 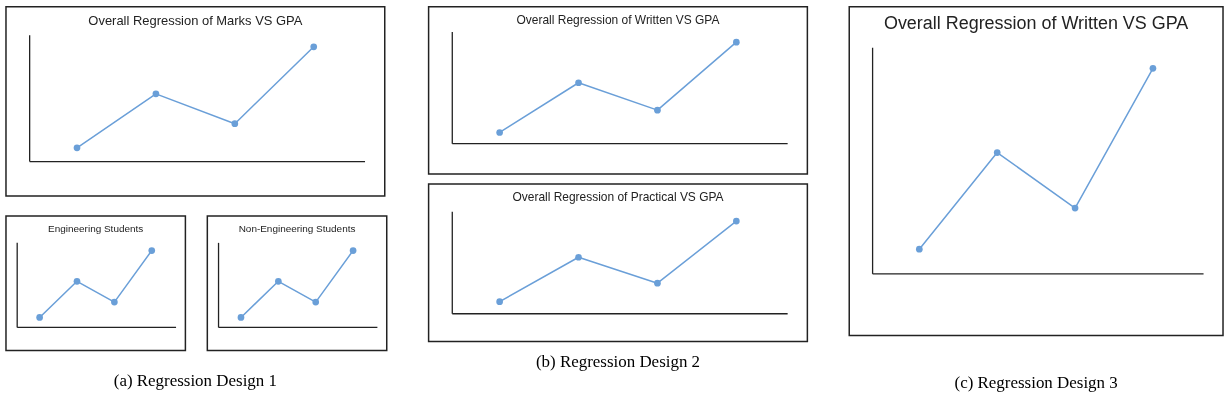 What do you see at coordinates (96, 228) in the screenshot?
I see `chart-title: Engineering Students` at bounding box center [96, 228].